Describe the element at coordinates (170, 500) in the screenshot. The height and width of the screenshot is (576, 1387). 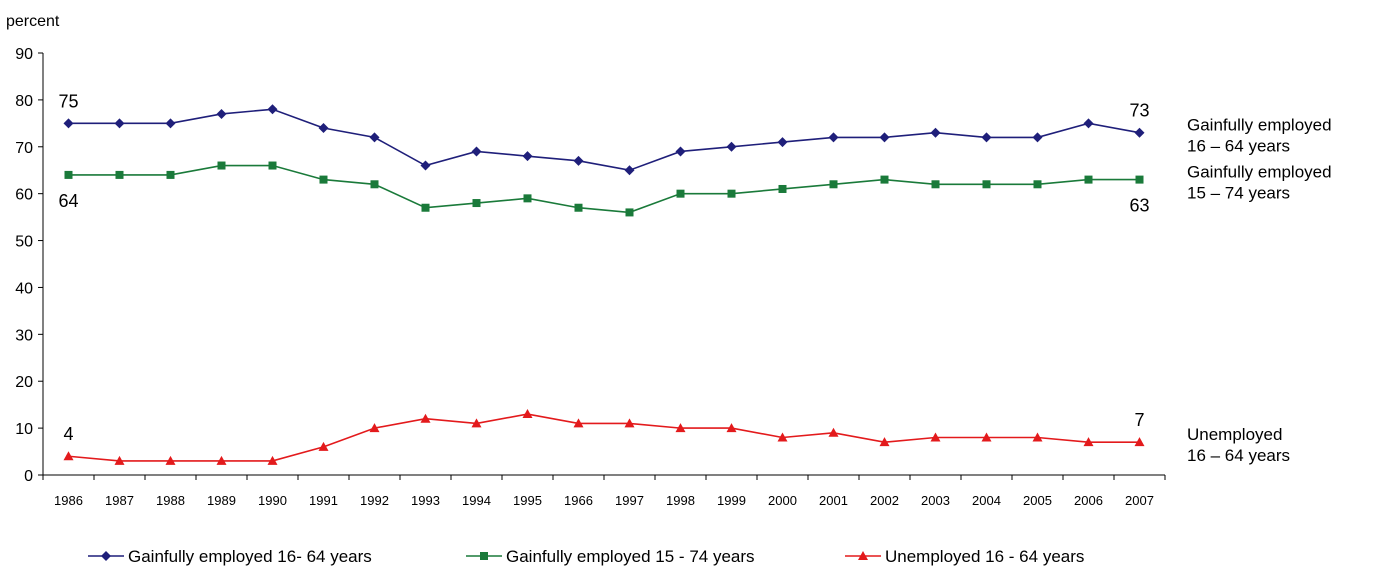
I see `x-tick-label: 1988` at that location.